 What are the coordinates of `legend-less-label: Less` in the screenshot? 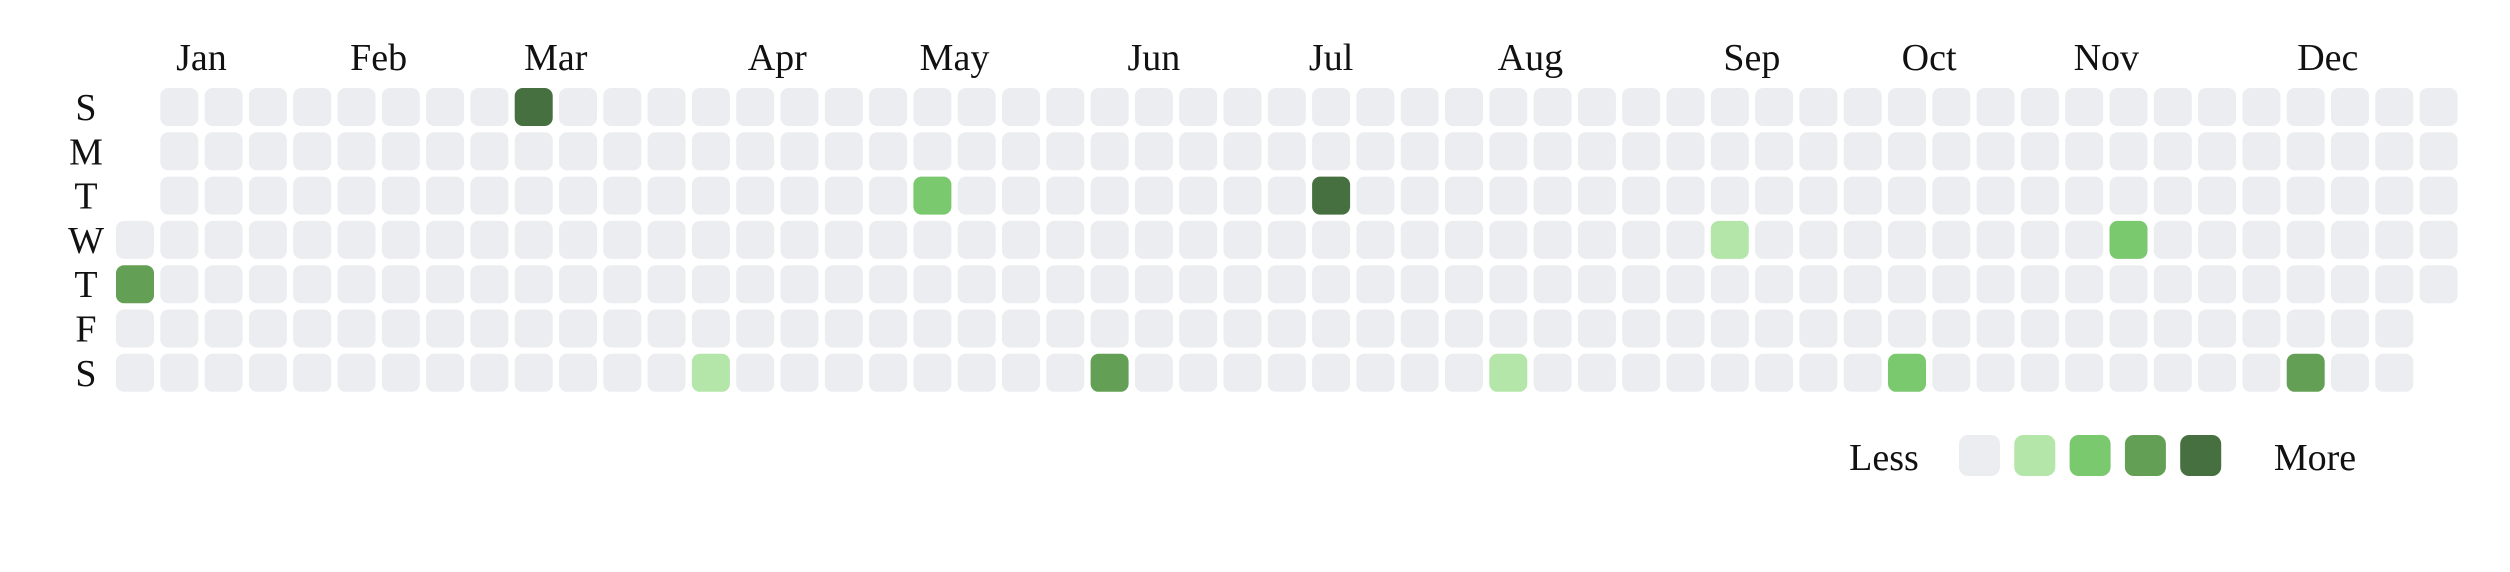 It's located at (1884, 458).